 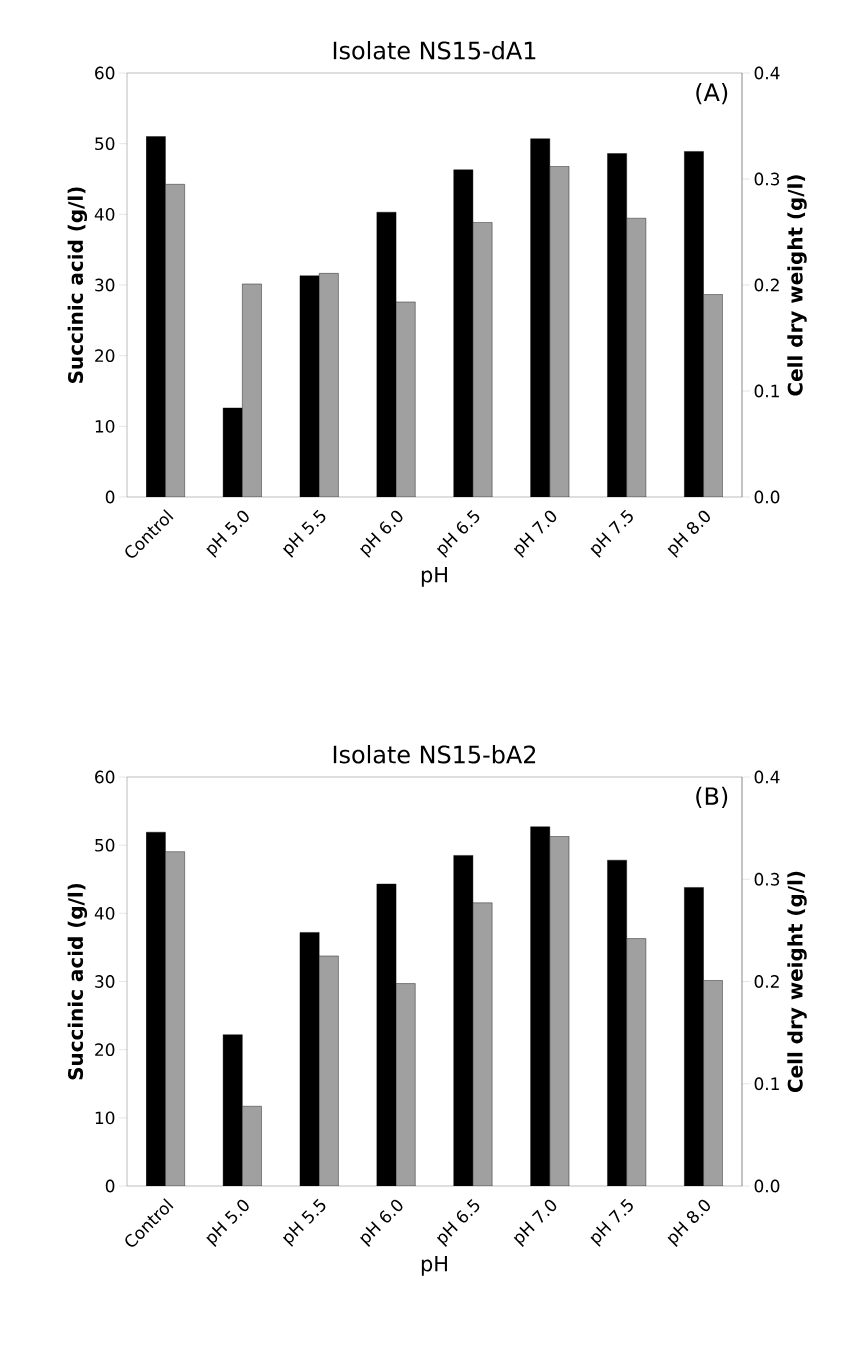 I want to click on annotation: (B), so click(x=712, y=797).